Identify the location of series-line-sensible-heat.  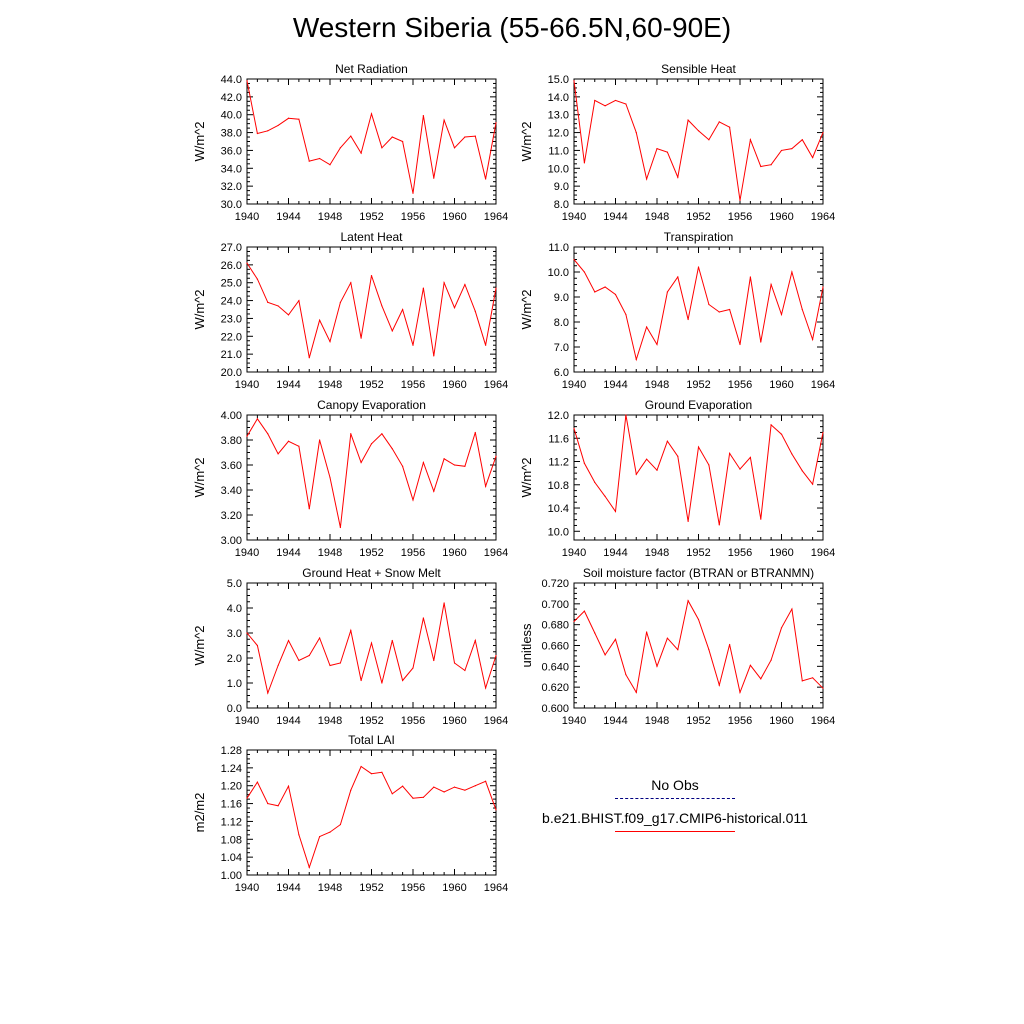
(698, 140).